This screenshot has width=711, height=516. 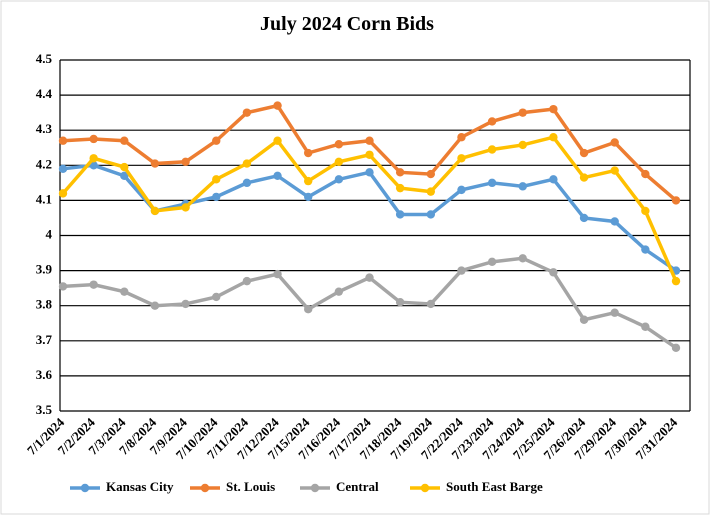 What do you see at coordinates (44, 58) in the screenshot?
I see `y-tick-label: 4.5` at bounding box center [44, 58].